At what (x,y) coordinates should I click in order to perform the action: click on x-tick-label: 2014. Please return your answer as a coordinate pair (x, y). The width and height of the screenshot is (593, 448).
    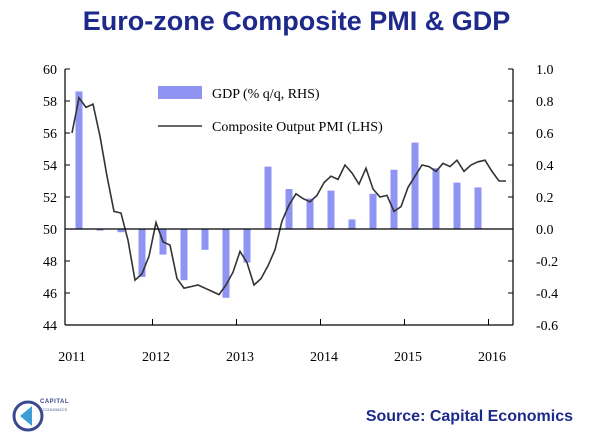
    Looking at the image, I should click on (324, 357).